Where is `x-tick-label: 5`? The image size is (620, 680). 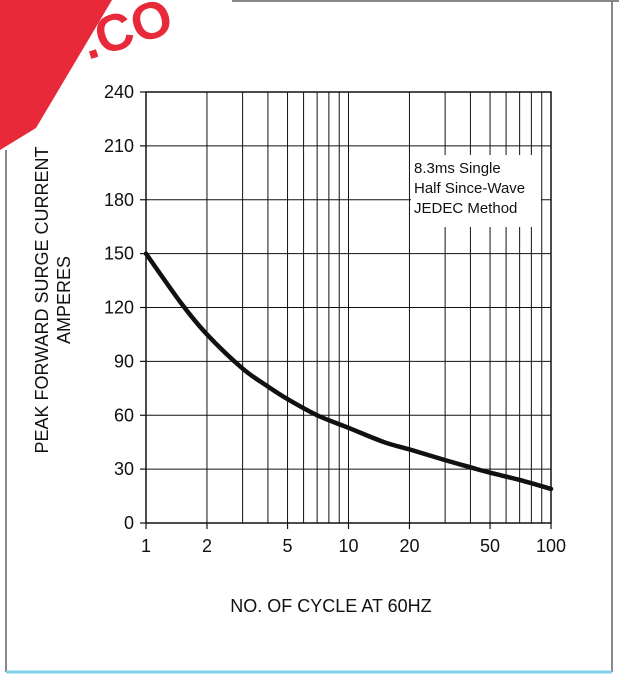 x-tick-label: 5 is located at coordinates (288, 546).